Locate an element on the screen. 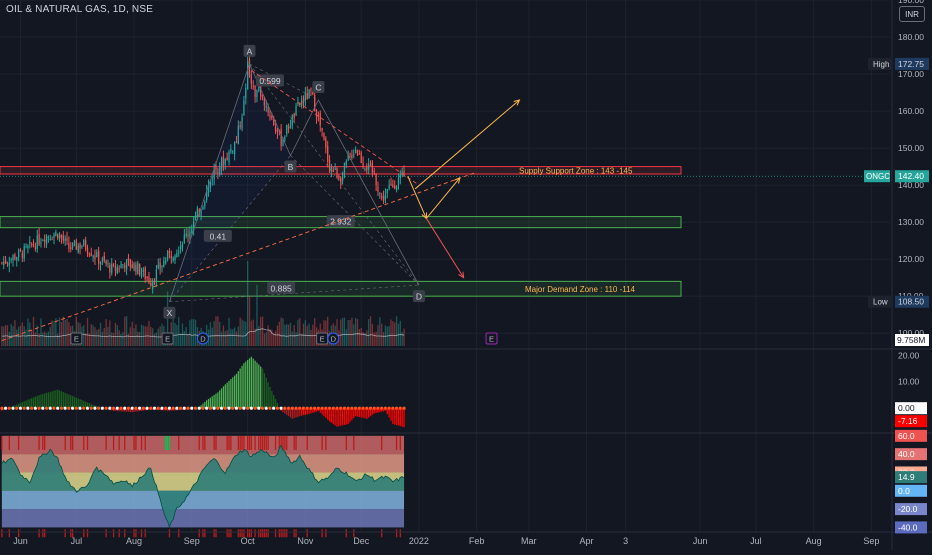 Image resolution: width=932 pixels, height=555 pixels. pattern-point-label: D is located at coordinates (419, 297).